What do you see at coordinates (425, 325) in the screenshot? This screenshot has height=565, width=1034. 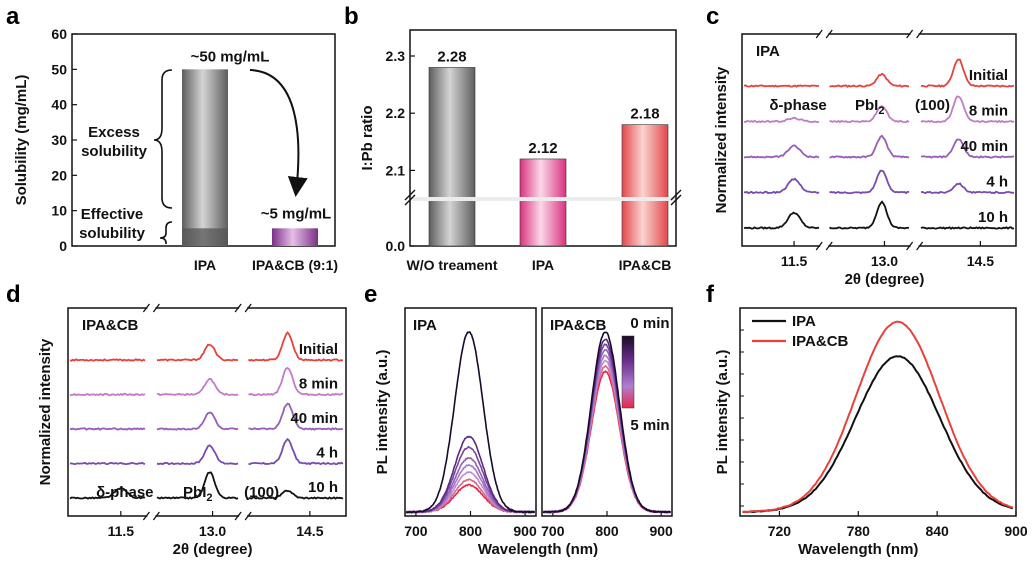 I see `subplot-label: IPA` at bounding box center [425, 325].